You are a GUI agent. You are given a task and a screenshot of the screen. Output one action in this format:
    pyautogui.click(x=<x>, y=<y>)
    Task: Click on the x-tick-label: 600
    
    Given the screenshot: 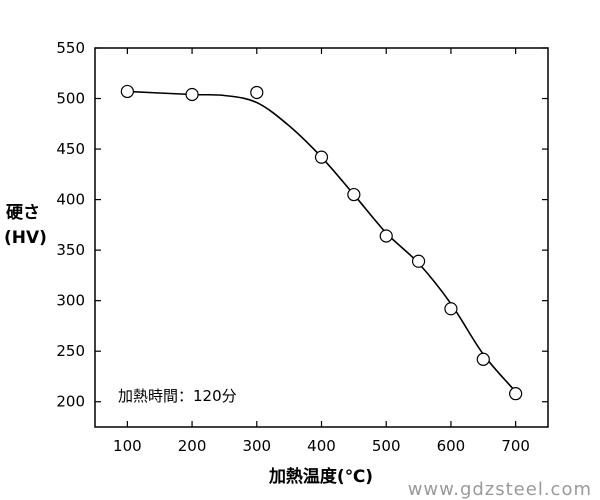 What is the action you would take?
    pyautogui.click(x=451, y=446)
    